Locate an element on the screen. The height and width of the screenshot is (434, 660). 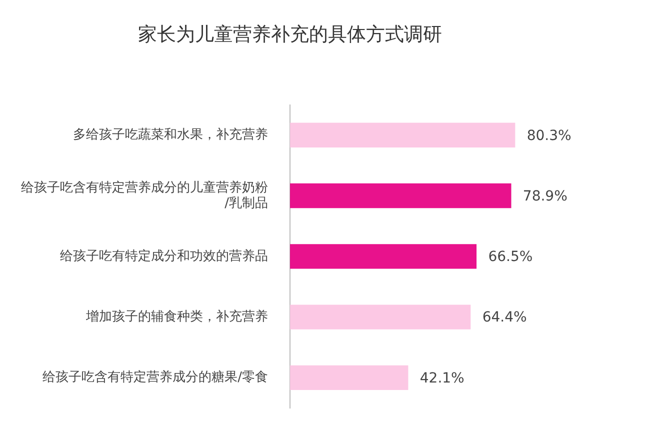
data-label: 80.3% is located at coordinates (549, 136).